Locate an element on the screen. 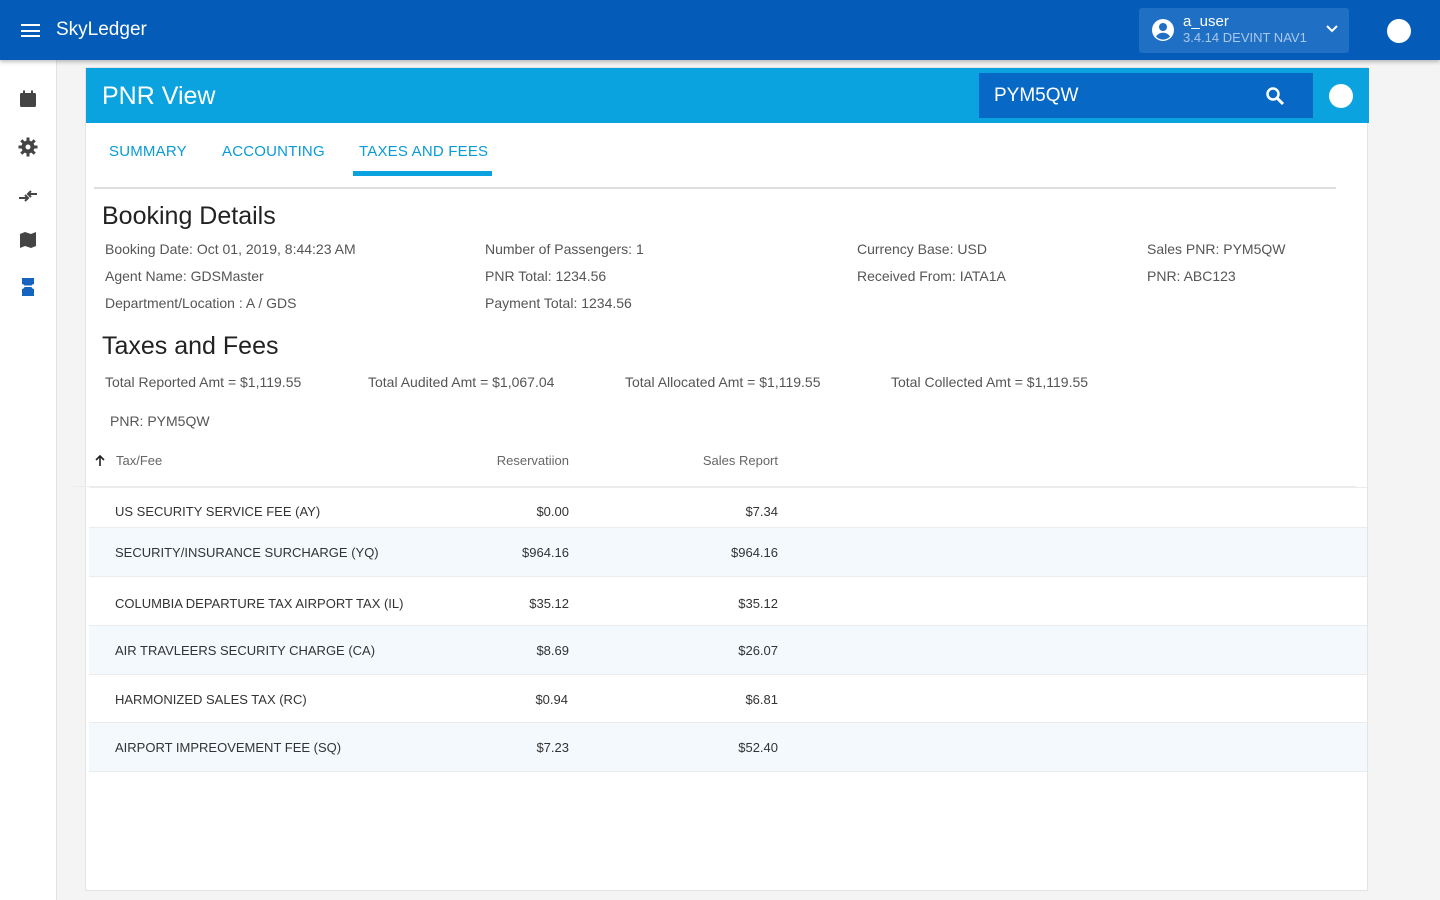 This screenshot has width=1440, height=900. payment-total: Payment Total: 1234.56 is located at coordinates (558, 303).